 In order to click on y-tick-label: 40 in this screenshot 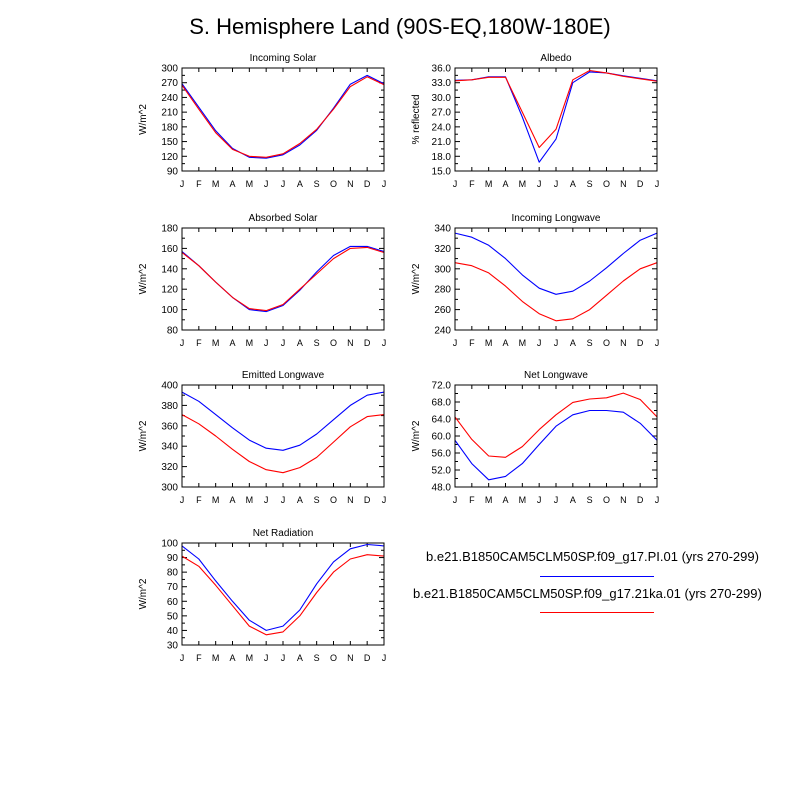, I will do `click(173, 631)`.